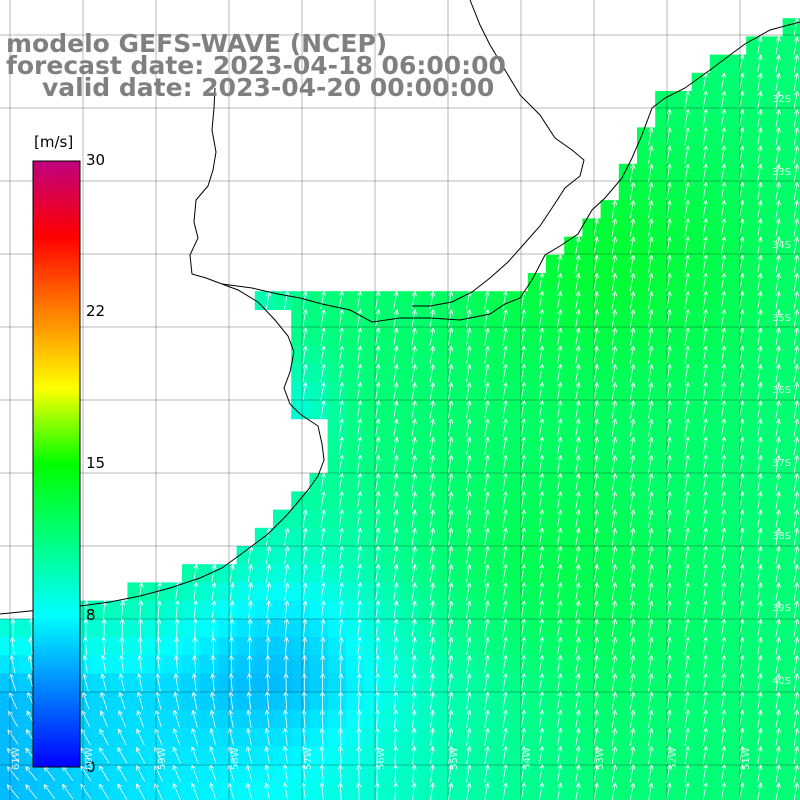 Image resolution: width=800 pixels, height=800 pixels. I want to click on lon-label: 57W, so click(308, 758).